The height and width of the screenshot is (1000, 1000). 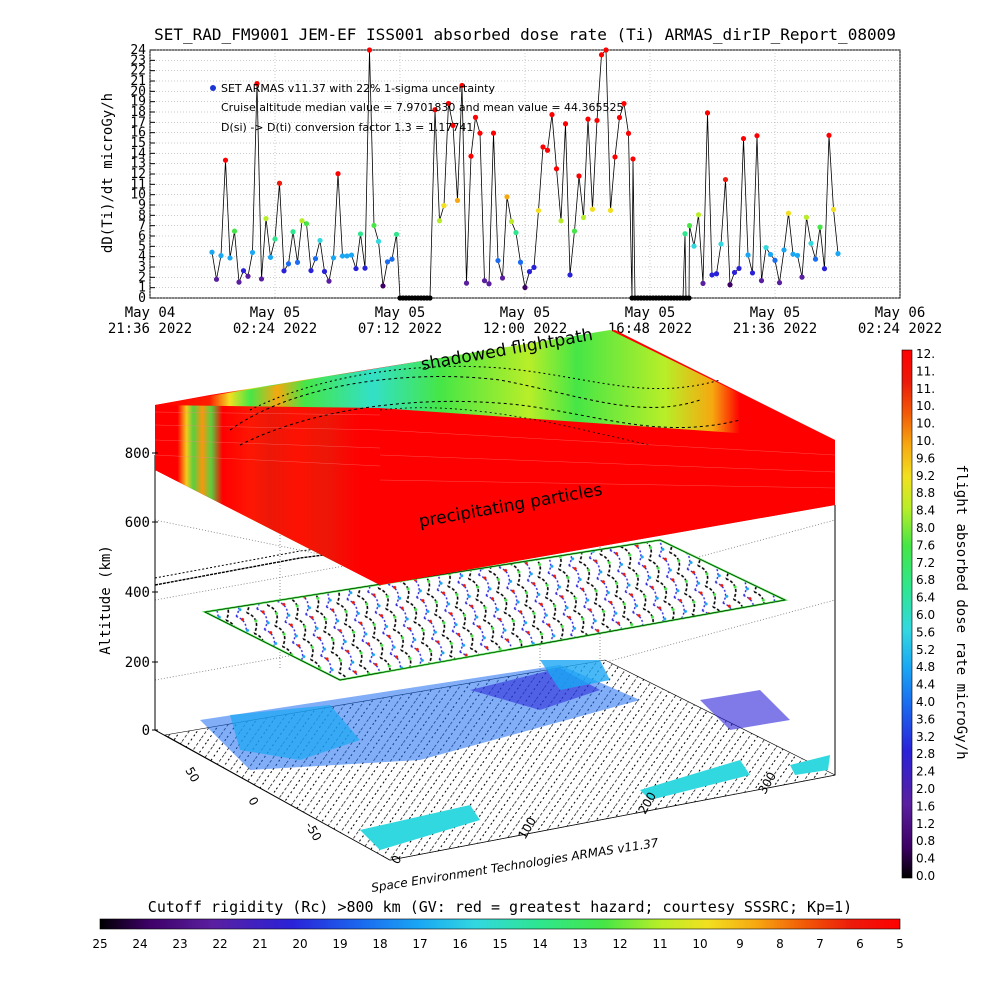 I want to click on y-tick-label: 20, so click(x=138, y=91).